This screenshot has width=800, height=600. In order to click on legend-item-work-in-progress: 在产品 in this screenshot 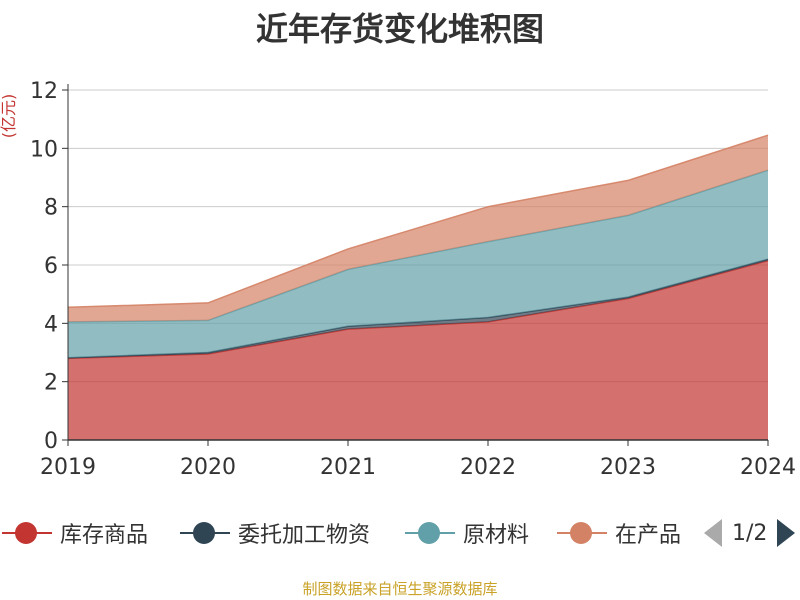, I will do `click(619, 533)`.